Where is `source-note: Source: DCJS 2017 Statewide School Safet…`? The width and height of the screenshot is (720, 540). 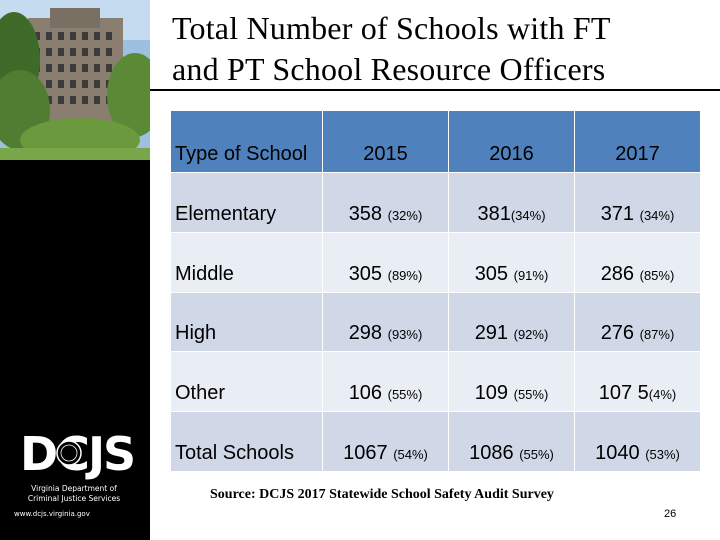
source-note: Source: DCJS 2017 Statewide School Safet… is located at coordinates (382, 494).